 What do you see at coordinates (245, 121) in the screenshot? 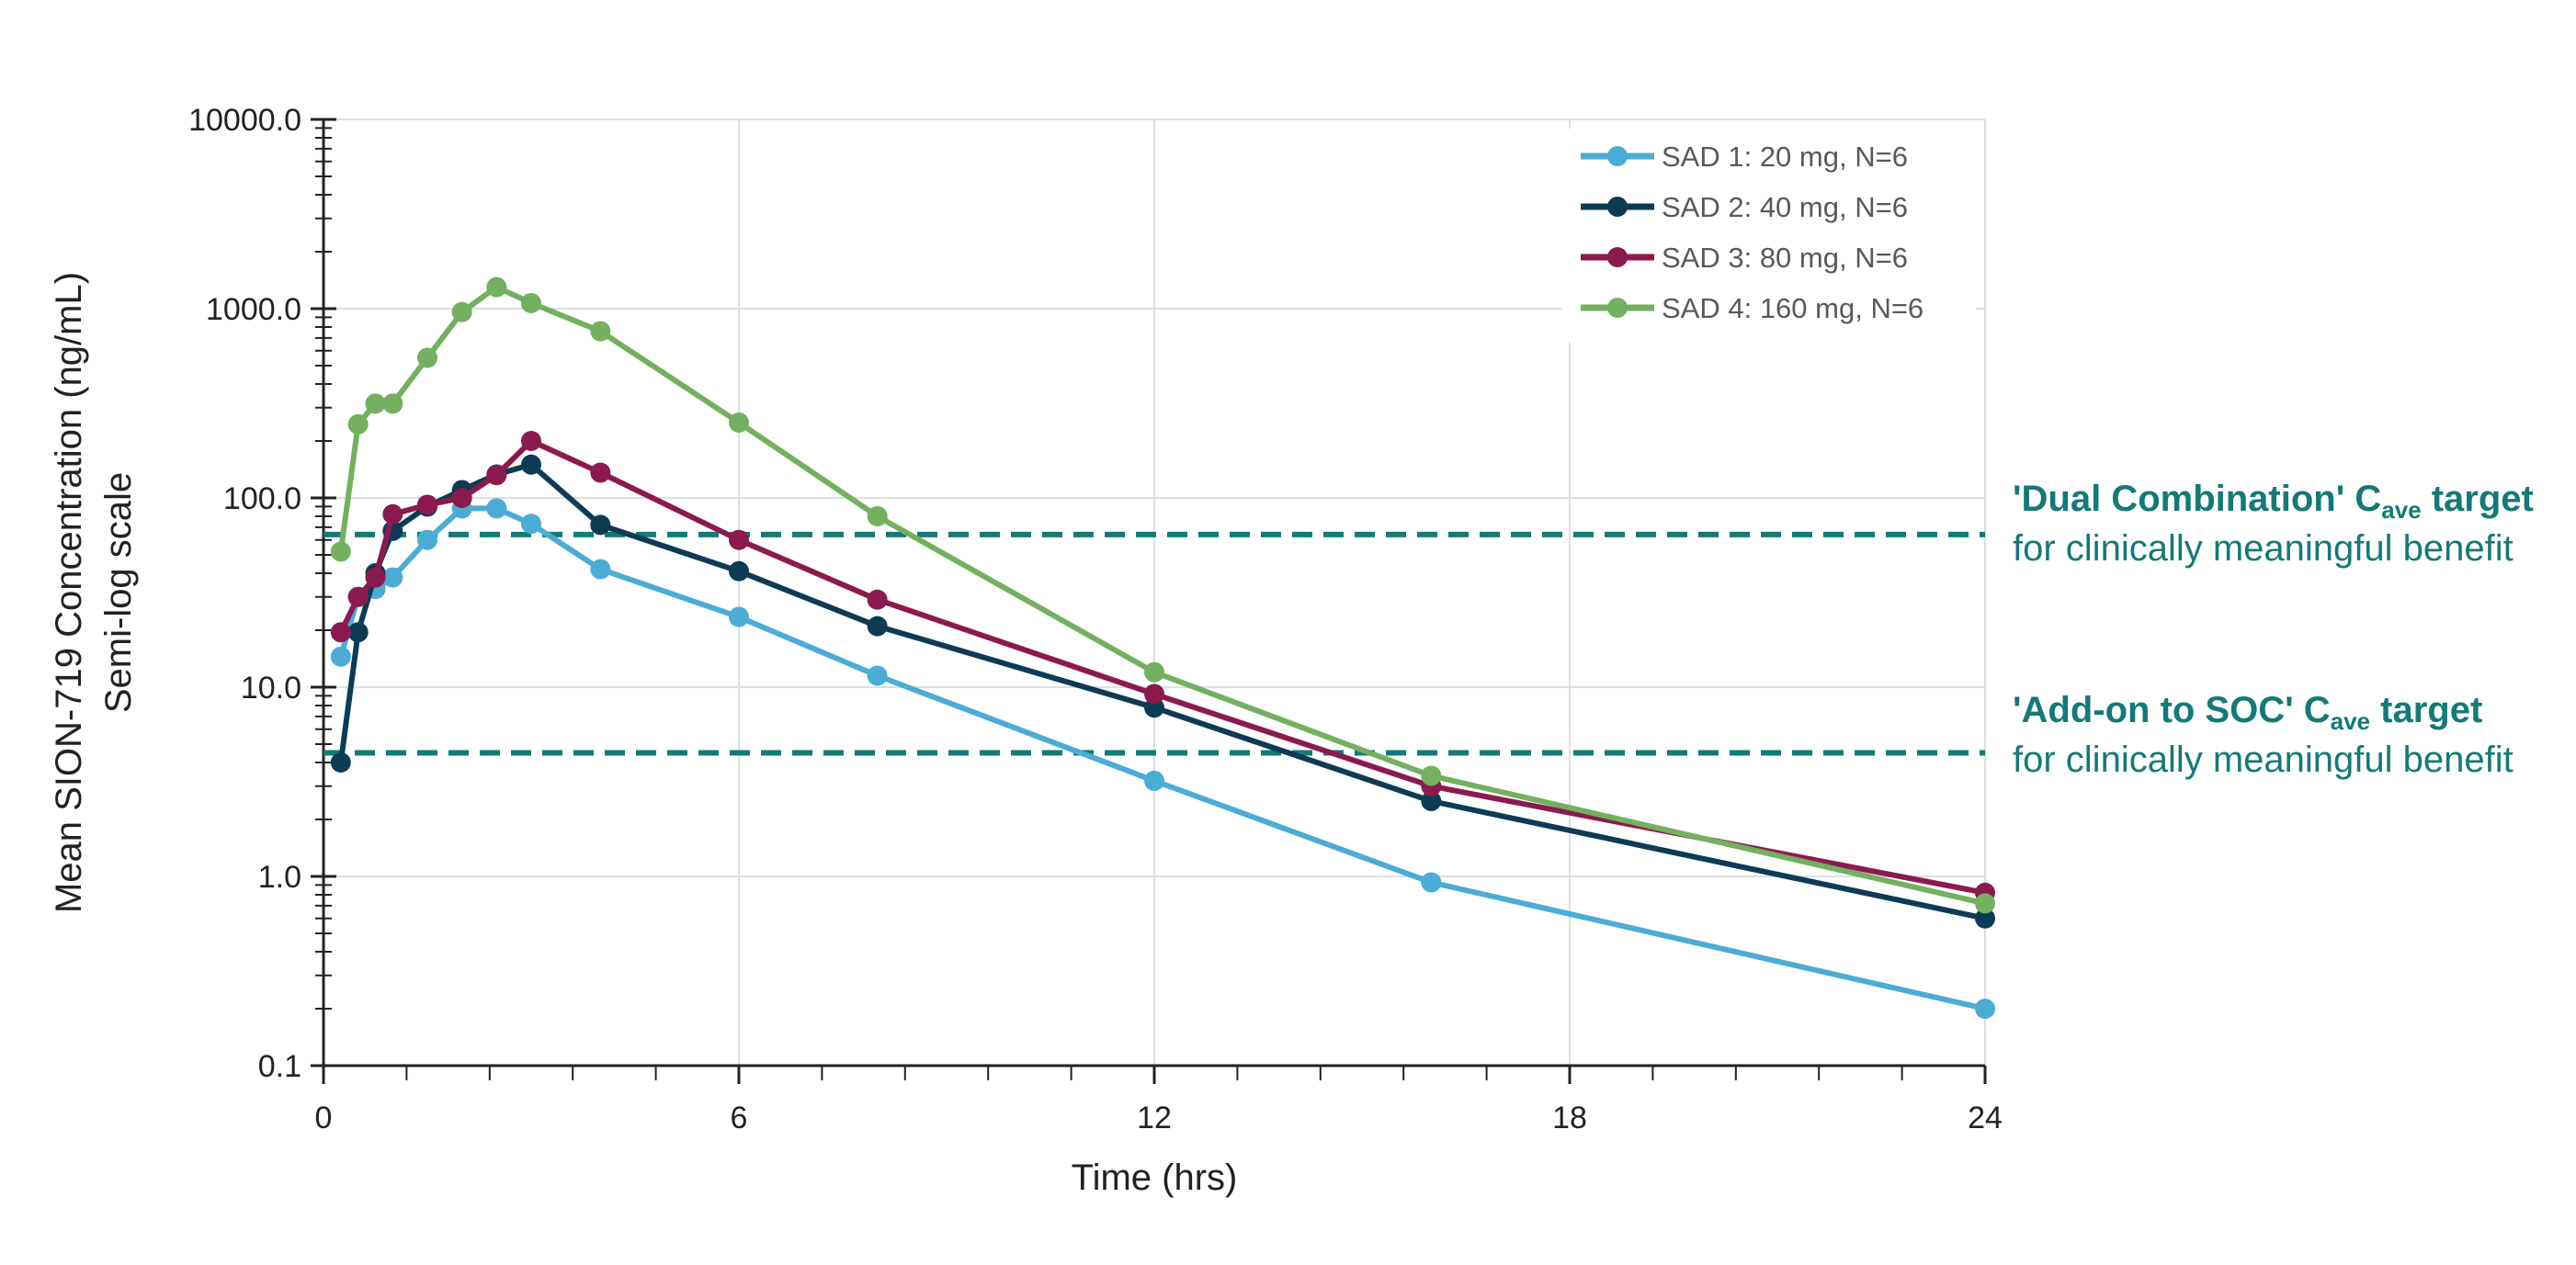
I see `y-tick-label: 10000.0` at bounding box center [245, 121].